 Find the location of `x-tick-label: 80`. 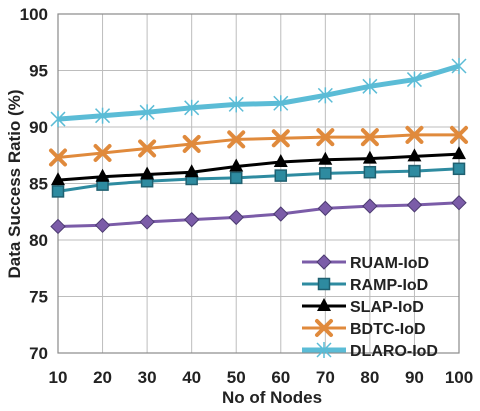

x-tick-label: 80 is located at coordinates (369, 377).